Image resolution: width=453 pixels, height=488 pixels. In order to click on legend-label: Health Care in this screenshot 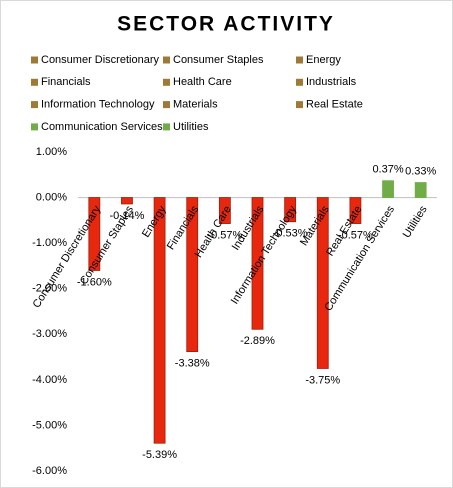, I will do `click(202, 82)`.